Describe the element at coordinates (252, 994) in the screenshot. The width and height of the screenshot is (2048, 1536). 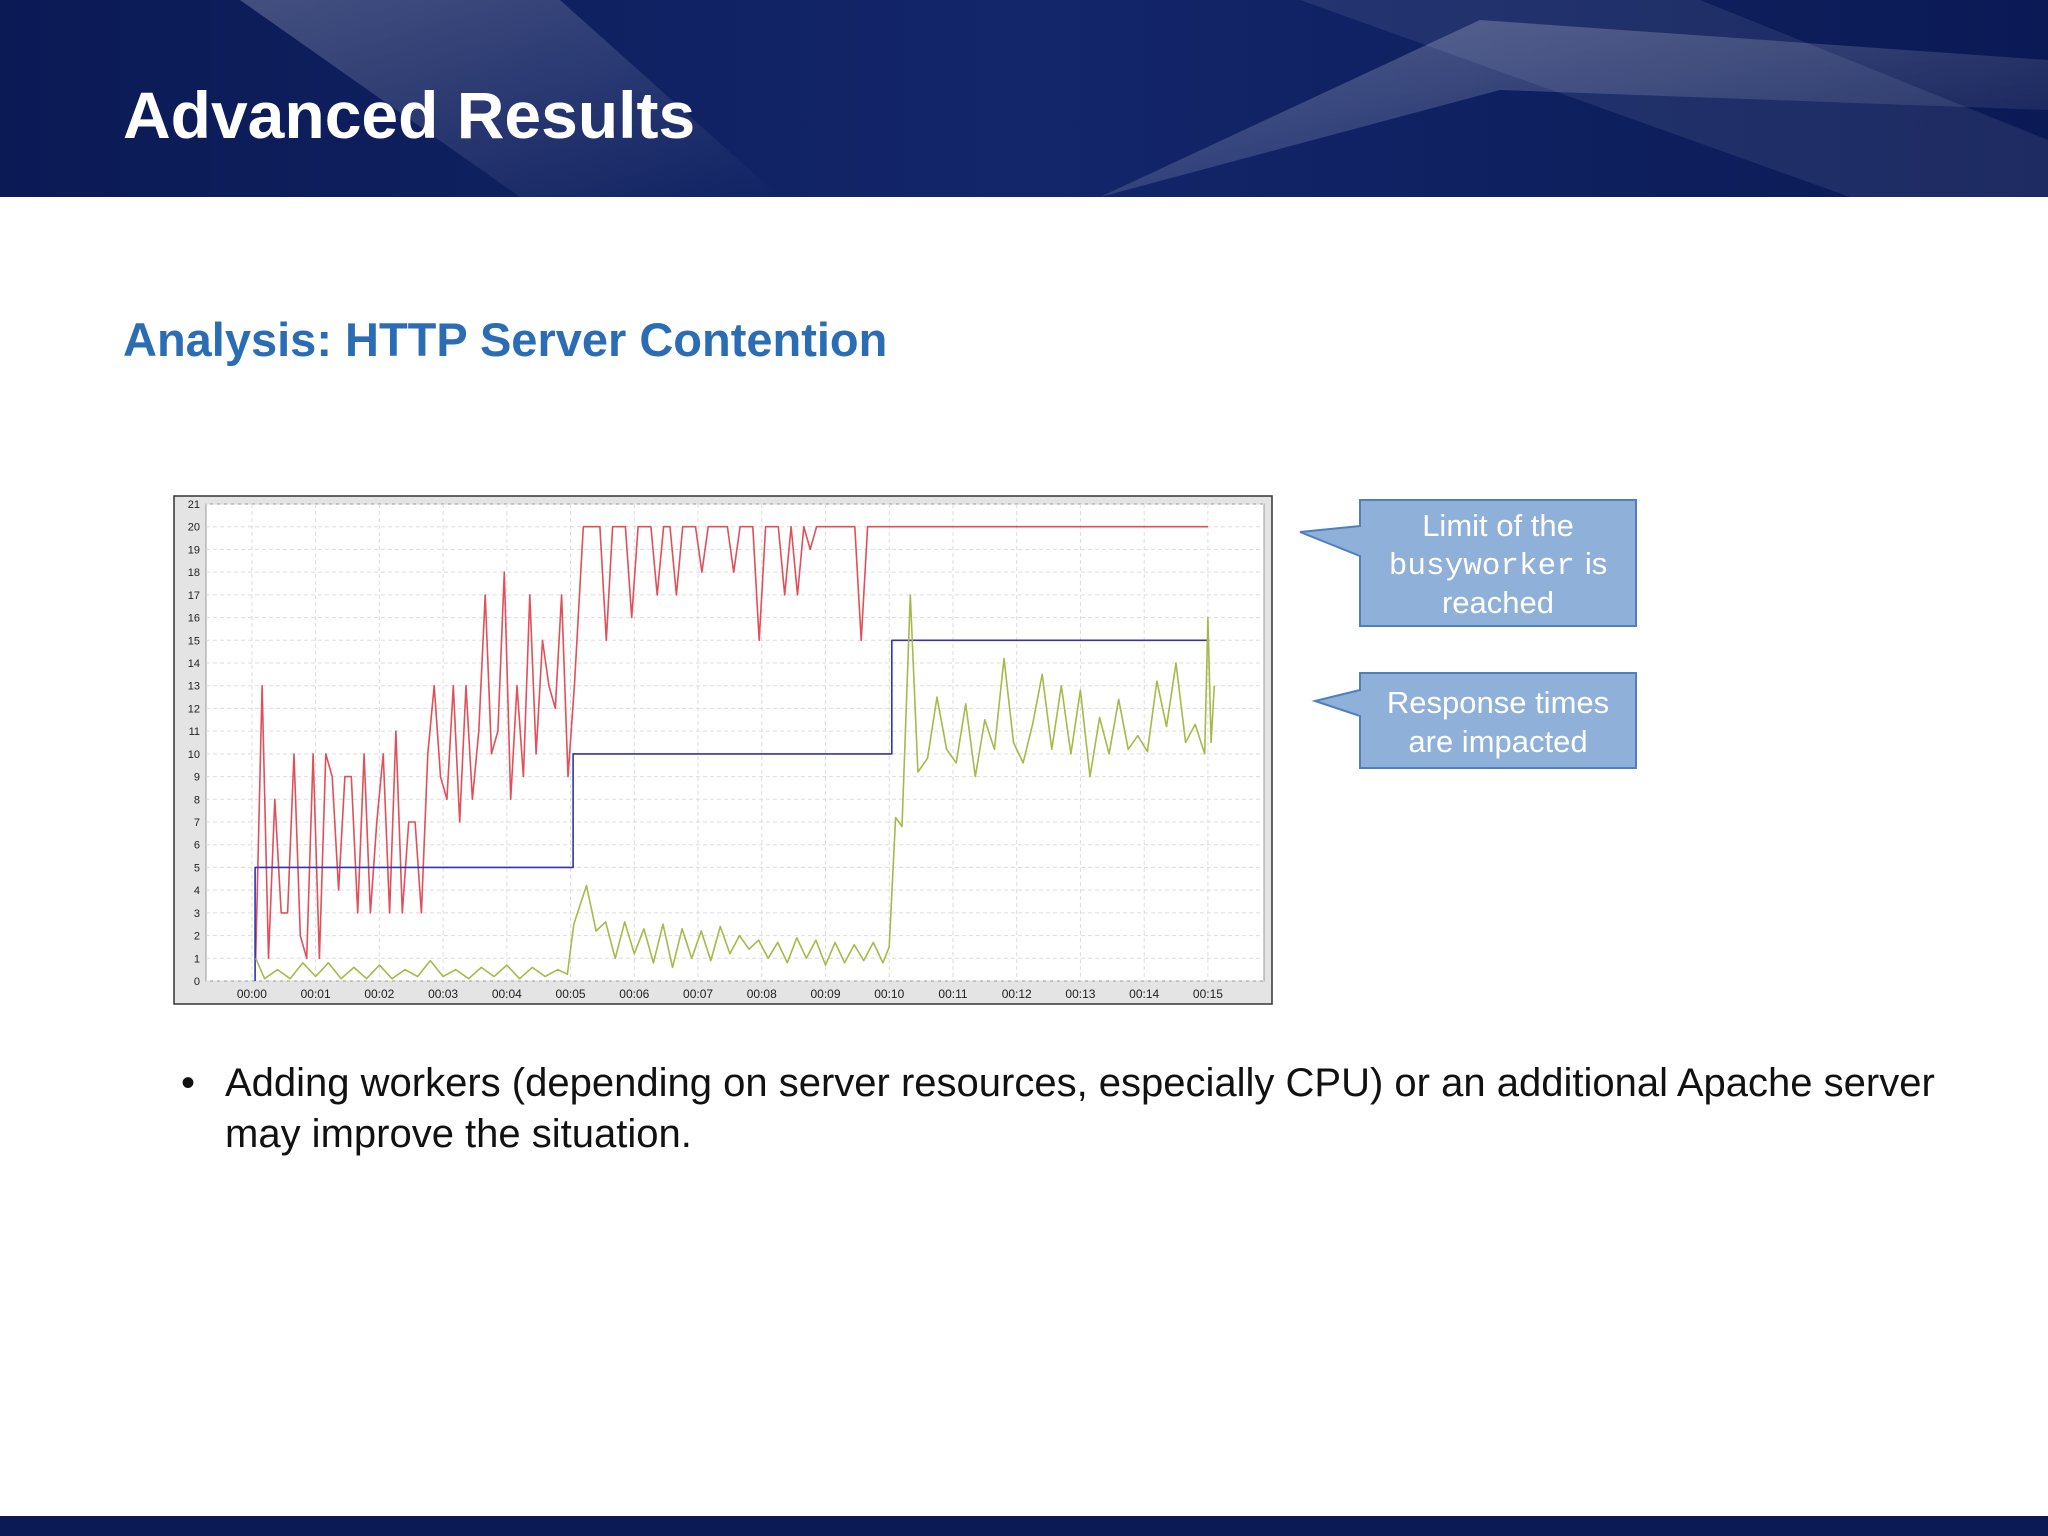
I see `x-tick-label: 00:00` at that location.